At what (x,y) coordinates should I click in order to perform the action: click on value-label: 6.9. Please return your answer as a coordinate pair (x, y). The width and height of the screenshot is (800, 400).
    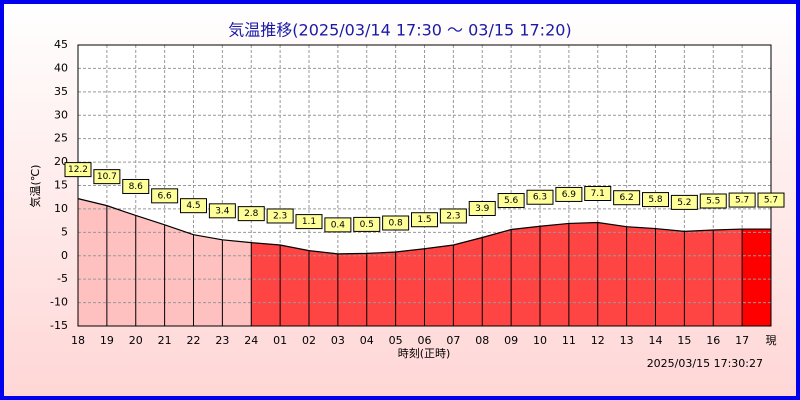
    Looking at the image, I should click on (569, 195).